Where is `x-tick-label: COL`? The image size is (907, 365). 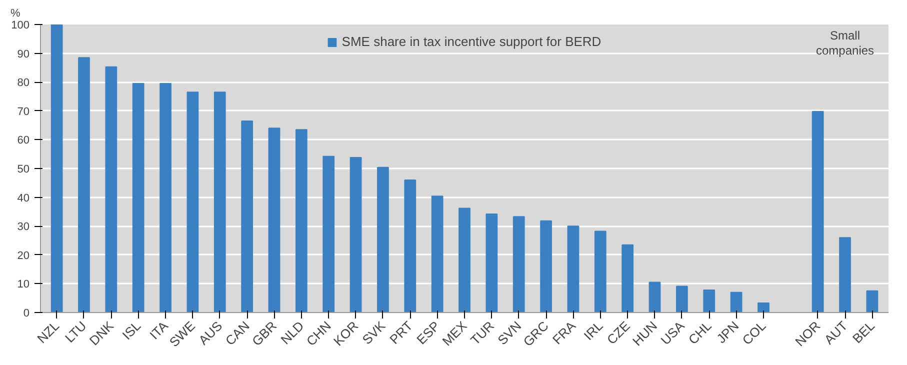 x-tick-label: COL is located at coordinates (754, 333).